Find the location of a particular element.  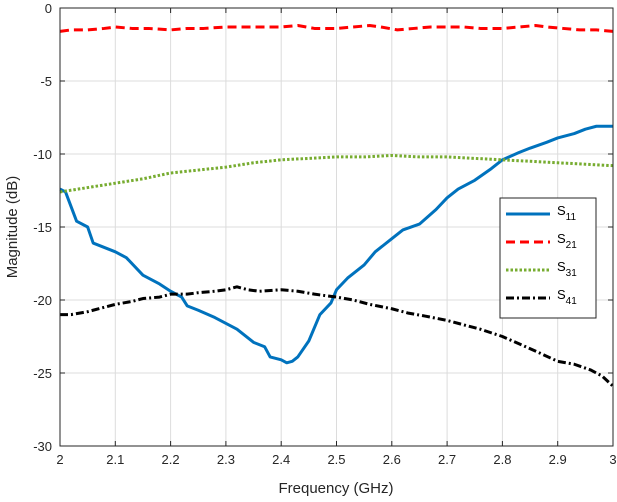

x-tick-label: 2.2 is located at coordinates (171, 459).